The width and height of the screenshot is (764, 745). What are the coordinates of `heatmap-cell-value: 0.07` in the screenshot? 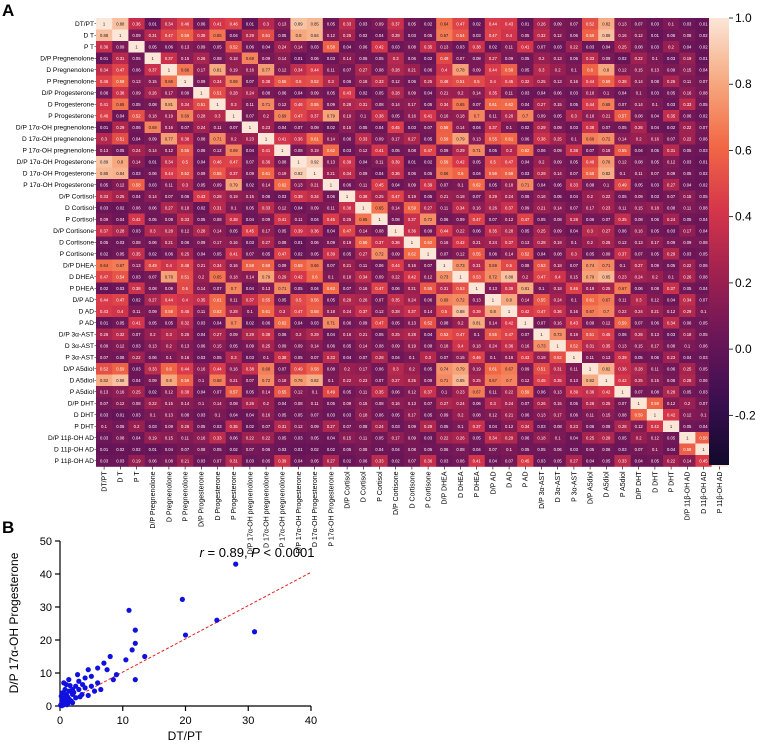 It's located at (250, 449).